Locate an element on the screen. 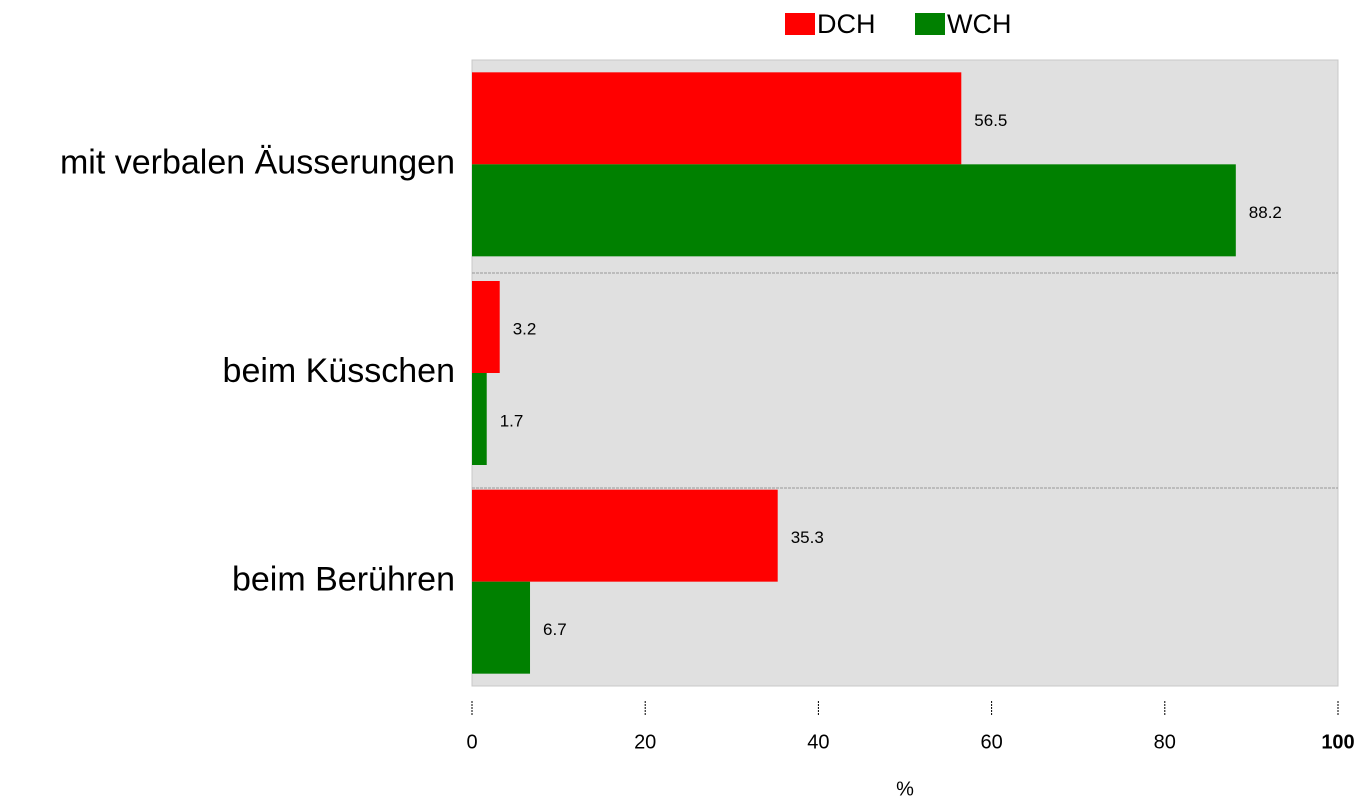 This screenshot has height=802, width=1367. category-label: beim Küsschen is located at coordinates (339, 371).